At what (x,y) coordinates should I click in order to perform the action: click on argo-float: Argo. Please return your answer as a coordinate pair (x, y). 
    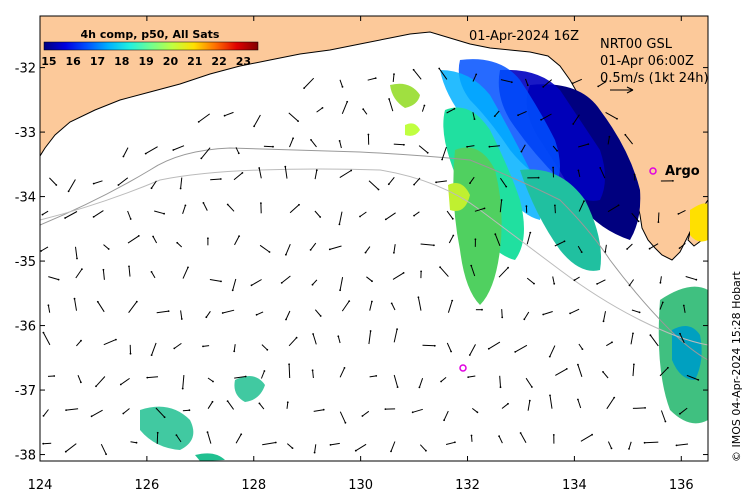
    Looking at the image, I should click on (674, 171).